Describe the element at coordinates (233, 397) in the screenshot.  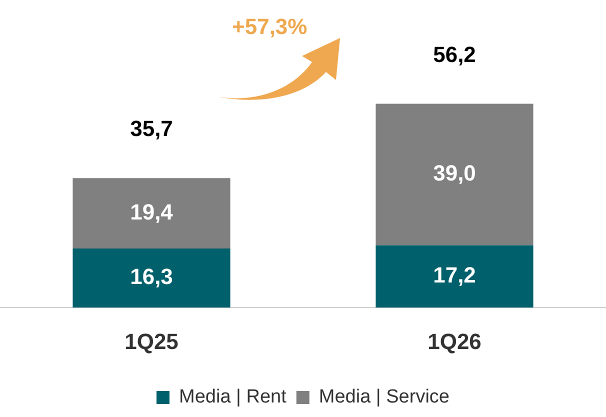
I see `legend-label: Media | Rent` at that location.